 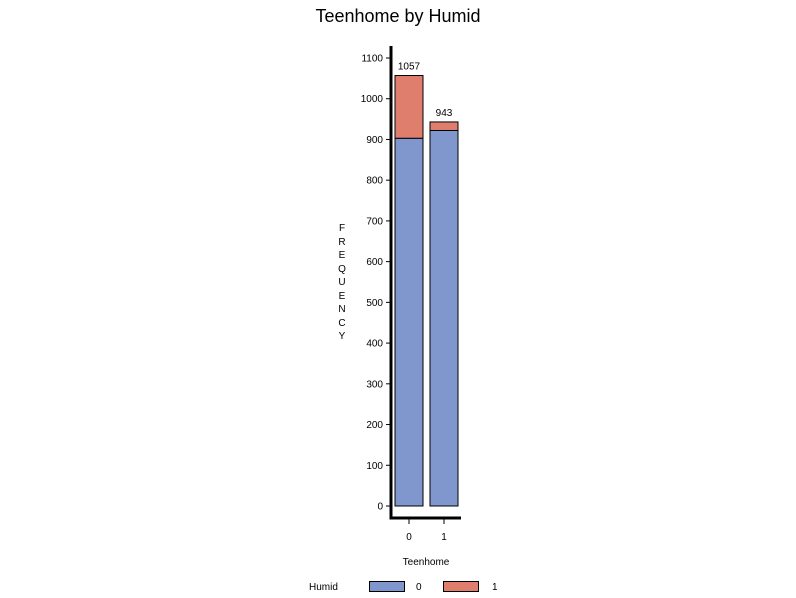 I want to click on bar-total-label: 1057, so click(x=409, y=67).